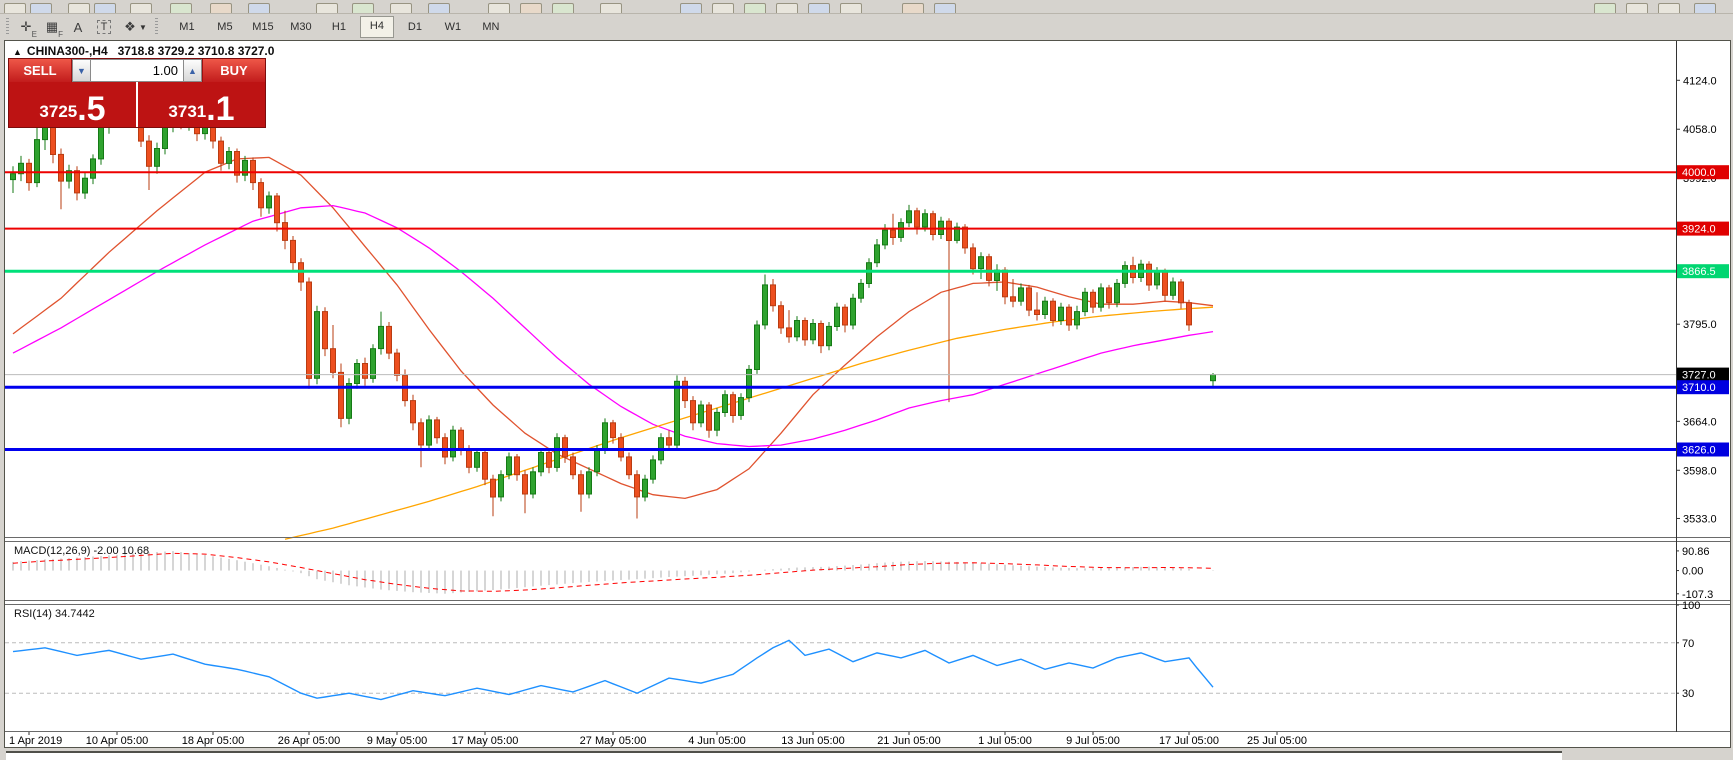 The height and width of the screenshot is (760, 1733). Describe the element at coordinates (33, 614) in the screenshot. I see `rsi-name: RSI(14)` at that location.